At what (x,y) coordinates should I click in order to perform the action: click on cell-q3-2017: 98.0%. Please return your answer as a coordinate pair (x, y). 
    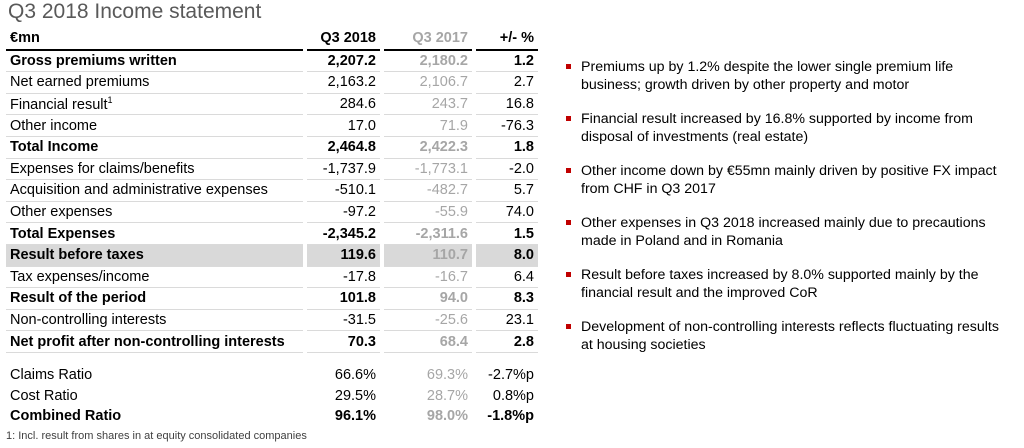
    Looking at the image, I should click on (447, 416).